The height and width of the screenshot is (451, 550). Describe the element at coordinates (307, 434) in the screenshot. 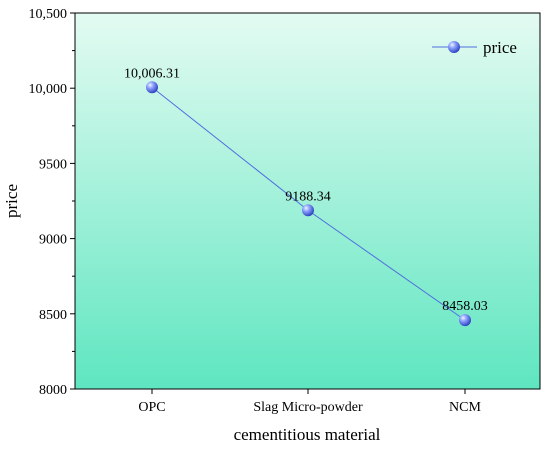

I see `x-axis-title: cementitious material` at that location.